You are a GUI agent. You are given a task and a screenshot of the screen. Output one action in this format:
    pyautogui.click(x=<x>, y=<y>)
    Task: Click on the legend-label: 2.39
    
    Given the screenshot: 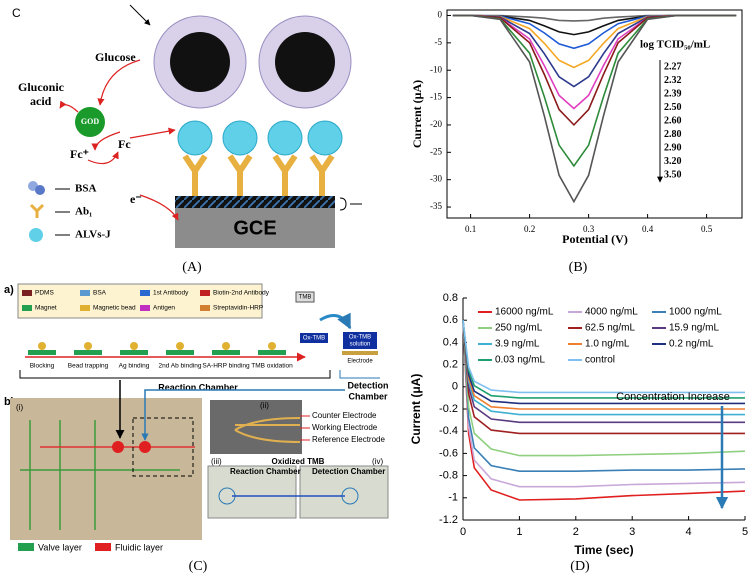 What is the action you would take?
    pyautogui.click(x=673, y=93)
    